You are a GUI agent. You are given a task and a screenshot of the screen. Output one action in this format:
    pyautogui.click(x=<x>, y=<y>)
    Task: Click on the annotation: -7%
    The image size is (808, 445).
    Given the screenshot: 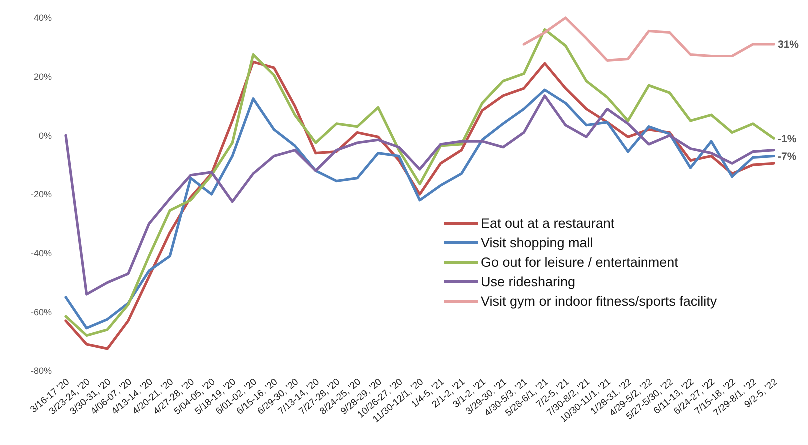 What is the action you would take?
    pyautogui.click(x=788, y=156)
    